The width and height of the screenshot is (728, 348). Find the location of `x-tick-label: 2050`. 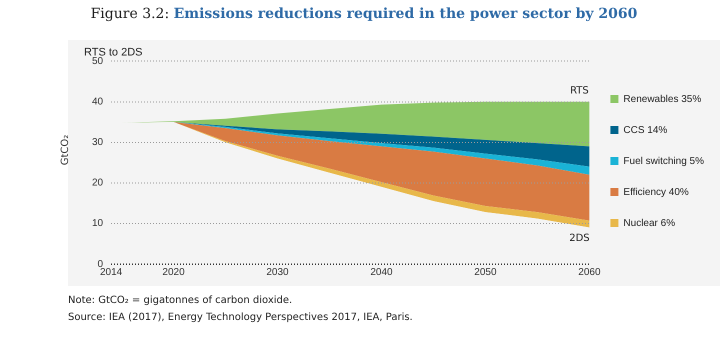

x-tick-label: 2050 is located at coordinates (485, 272).